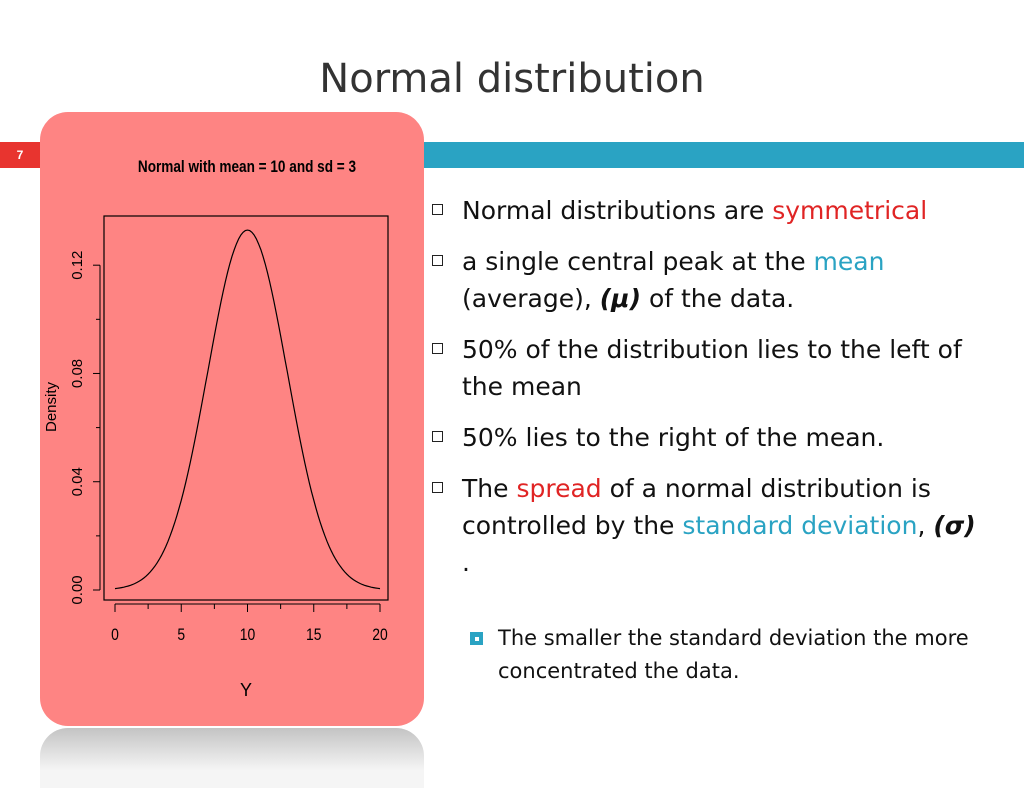 This screenshot has width=1024, height=788. Describe the element at coordinates (718, 298) in the screenshot. I see `bullet-text: of the data.` at that location.